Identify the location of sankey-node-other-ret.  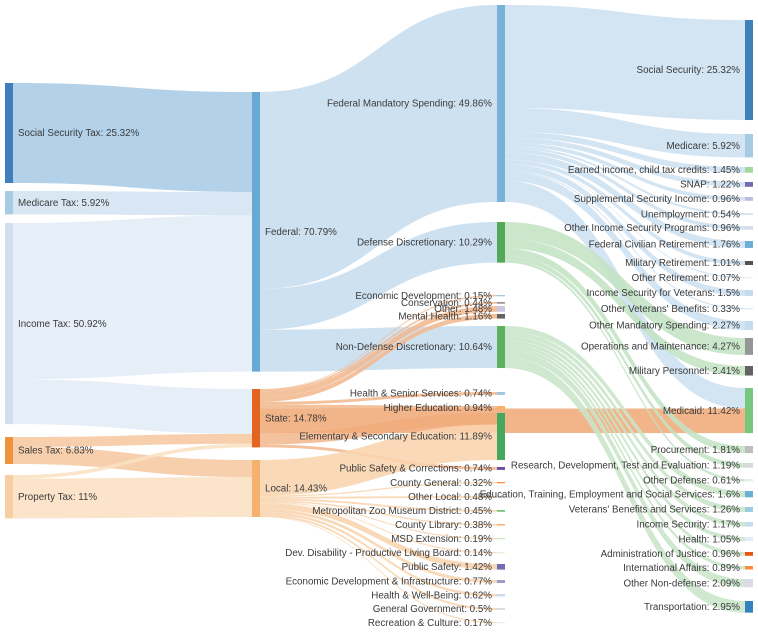
(749, 278).